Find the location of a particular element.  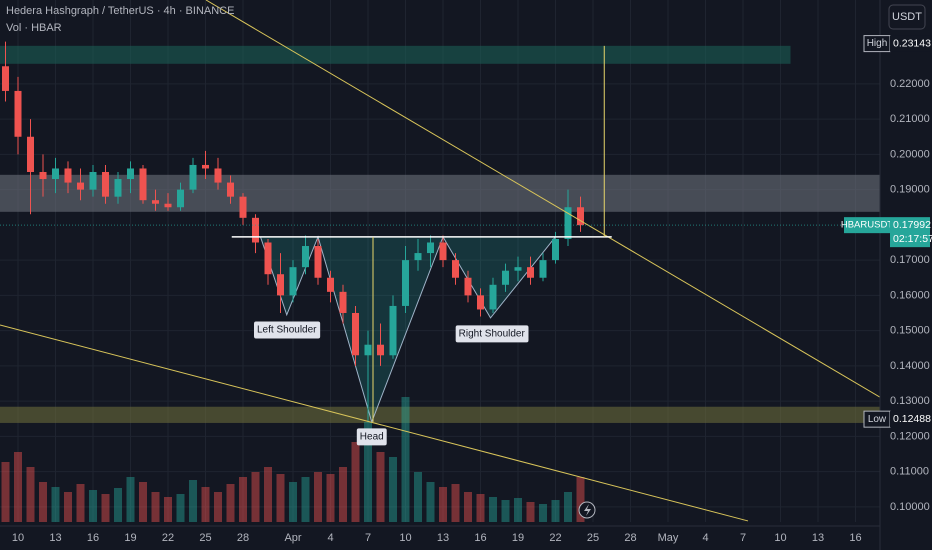

high-value-box is located at coordinates (910, 43).